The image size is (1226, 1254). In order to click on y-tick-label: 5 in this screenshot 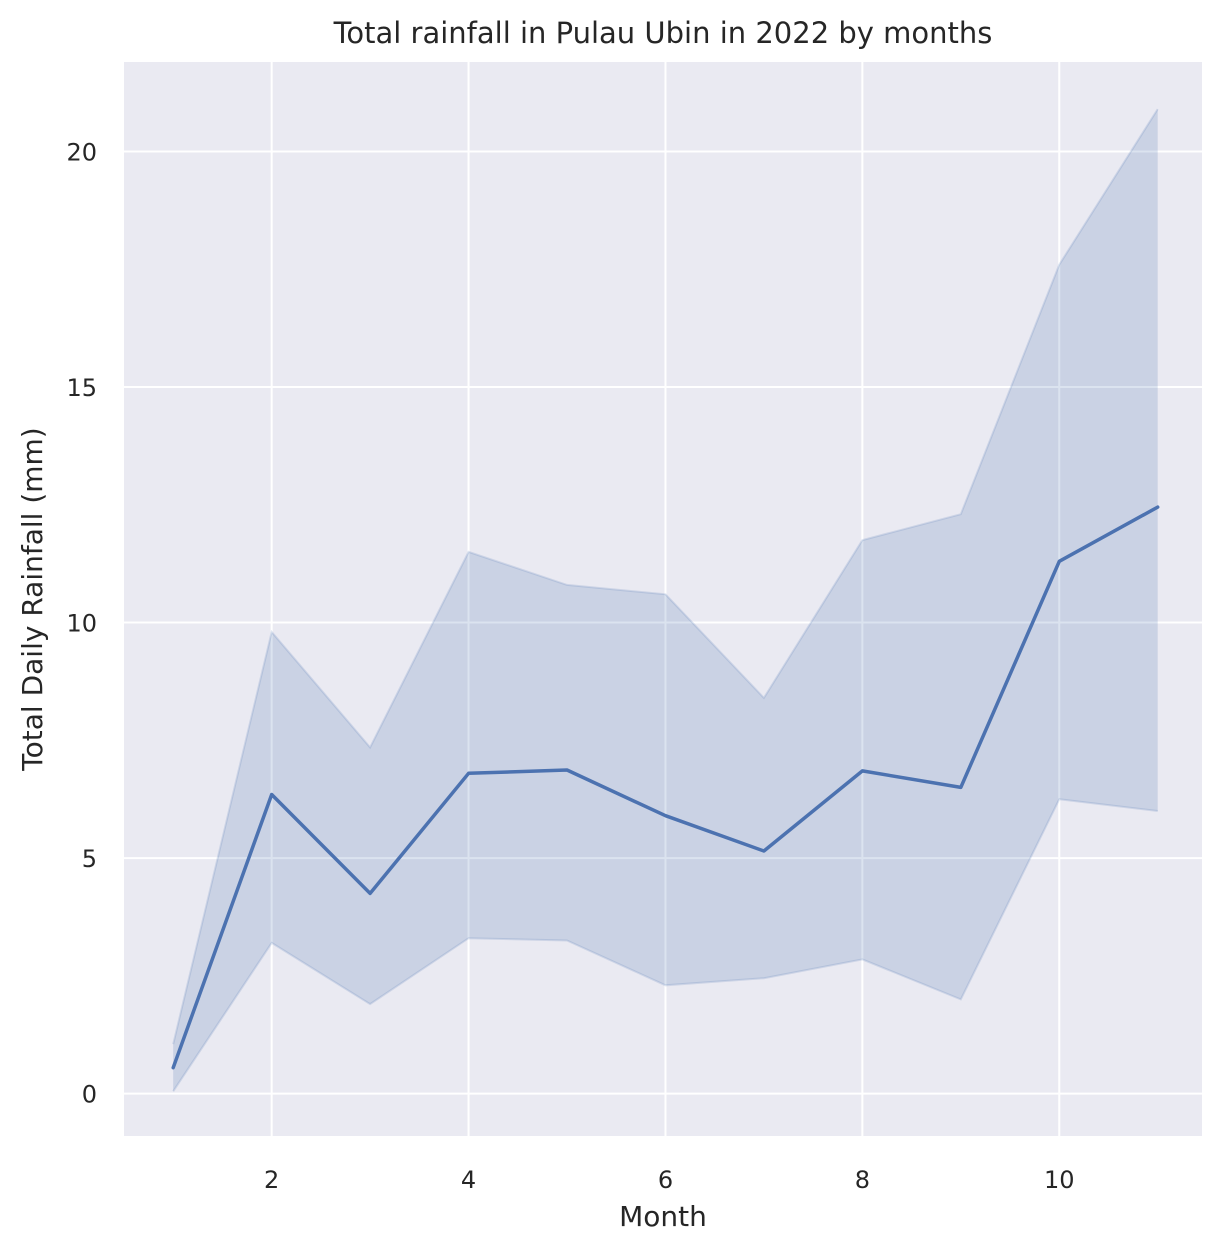, I will do `click(89, 859)`.